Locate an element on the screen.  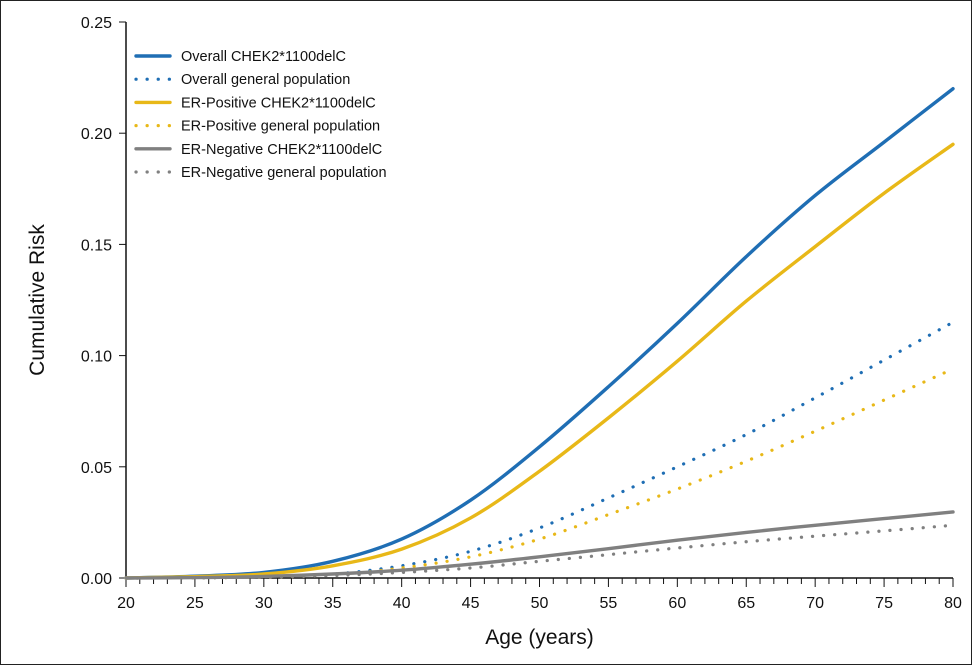
x-tick-label: 65 is located at coordinates (746, 603).